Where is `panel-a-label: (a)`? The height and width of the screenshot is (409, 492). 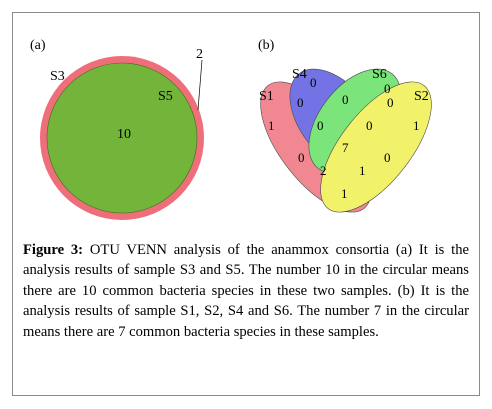 panel-a-label: (a) is located at coordinates (38, 45).